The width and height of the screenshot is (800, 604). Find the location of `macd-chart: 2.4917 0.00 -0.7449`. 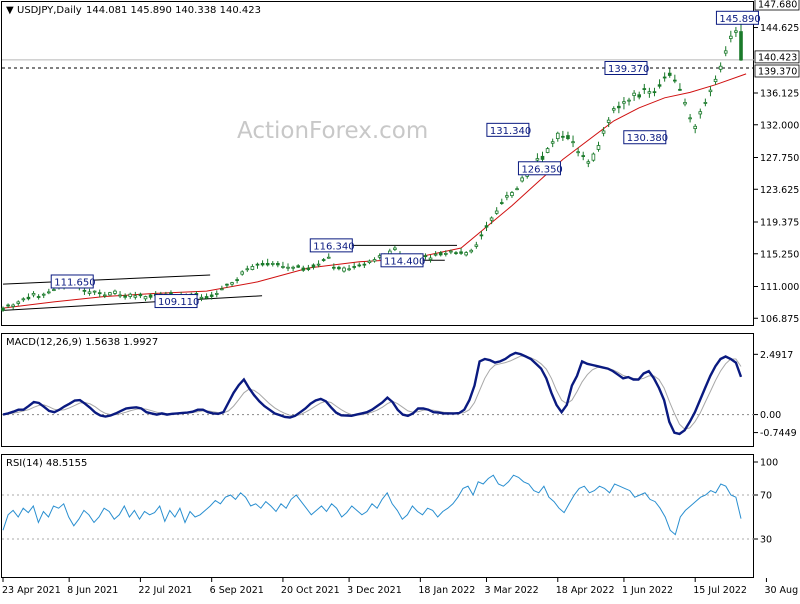

macd-chart: 2.4917 0.00 -0.7449 is located at coordinates (399, 394).